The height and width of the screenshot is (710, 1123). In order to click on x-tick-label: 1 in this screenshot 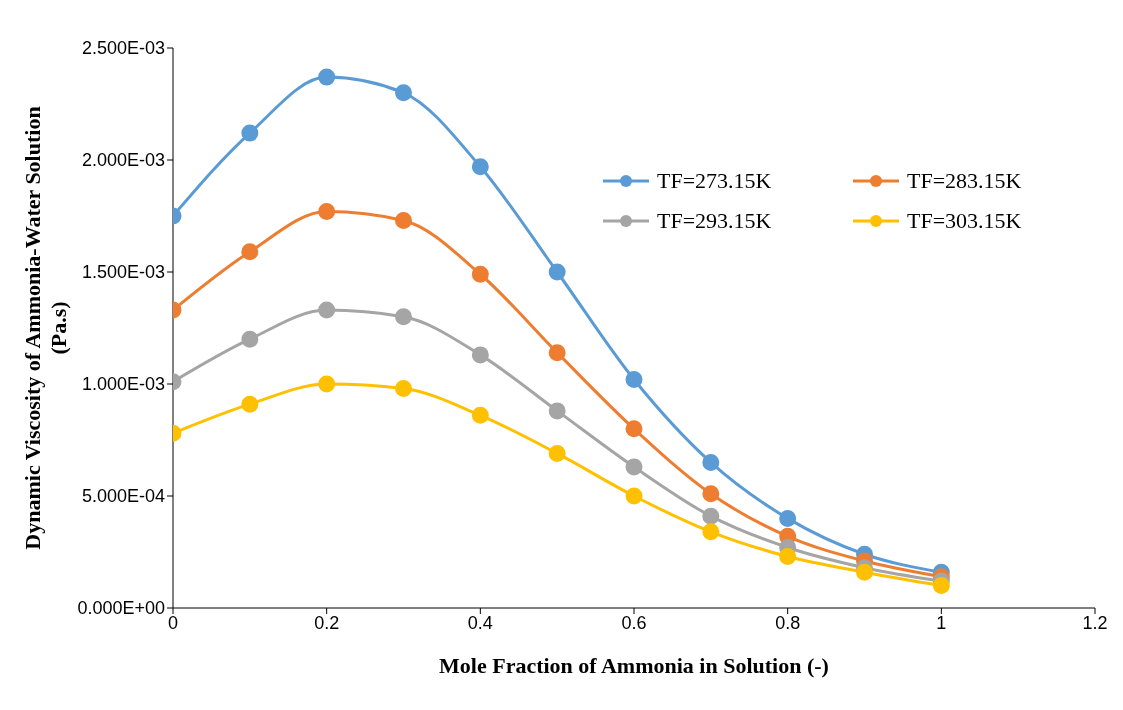, I will do `click(941, 622)`.